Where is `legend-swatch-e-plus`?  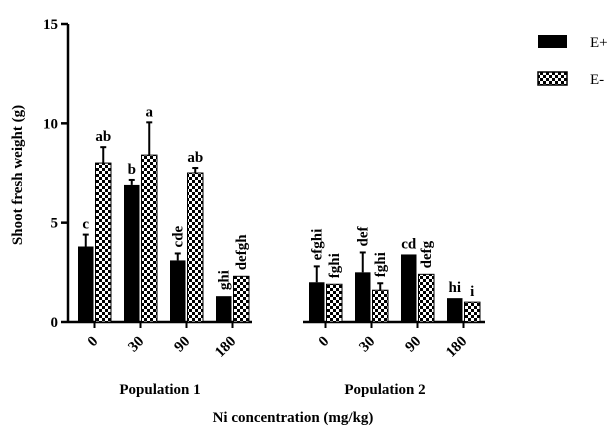
legend-swatch-e-plus is located at coordinates (552, 41).